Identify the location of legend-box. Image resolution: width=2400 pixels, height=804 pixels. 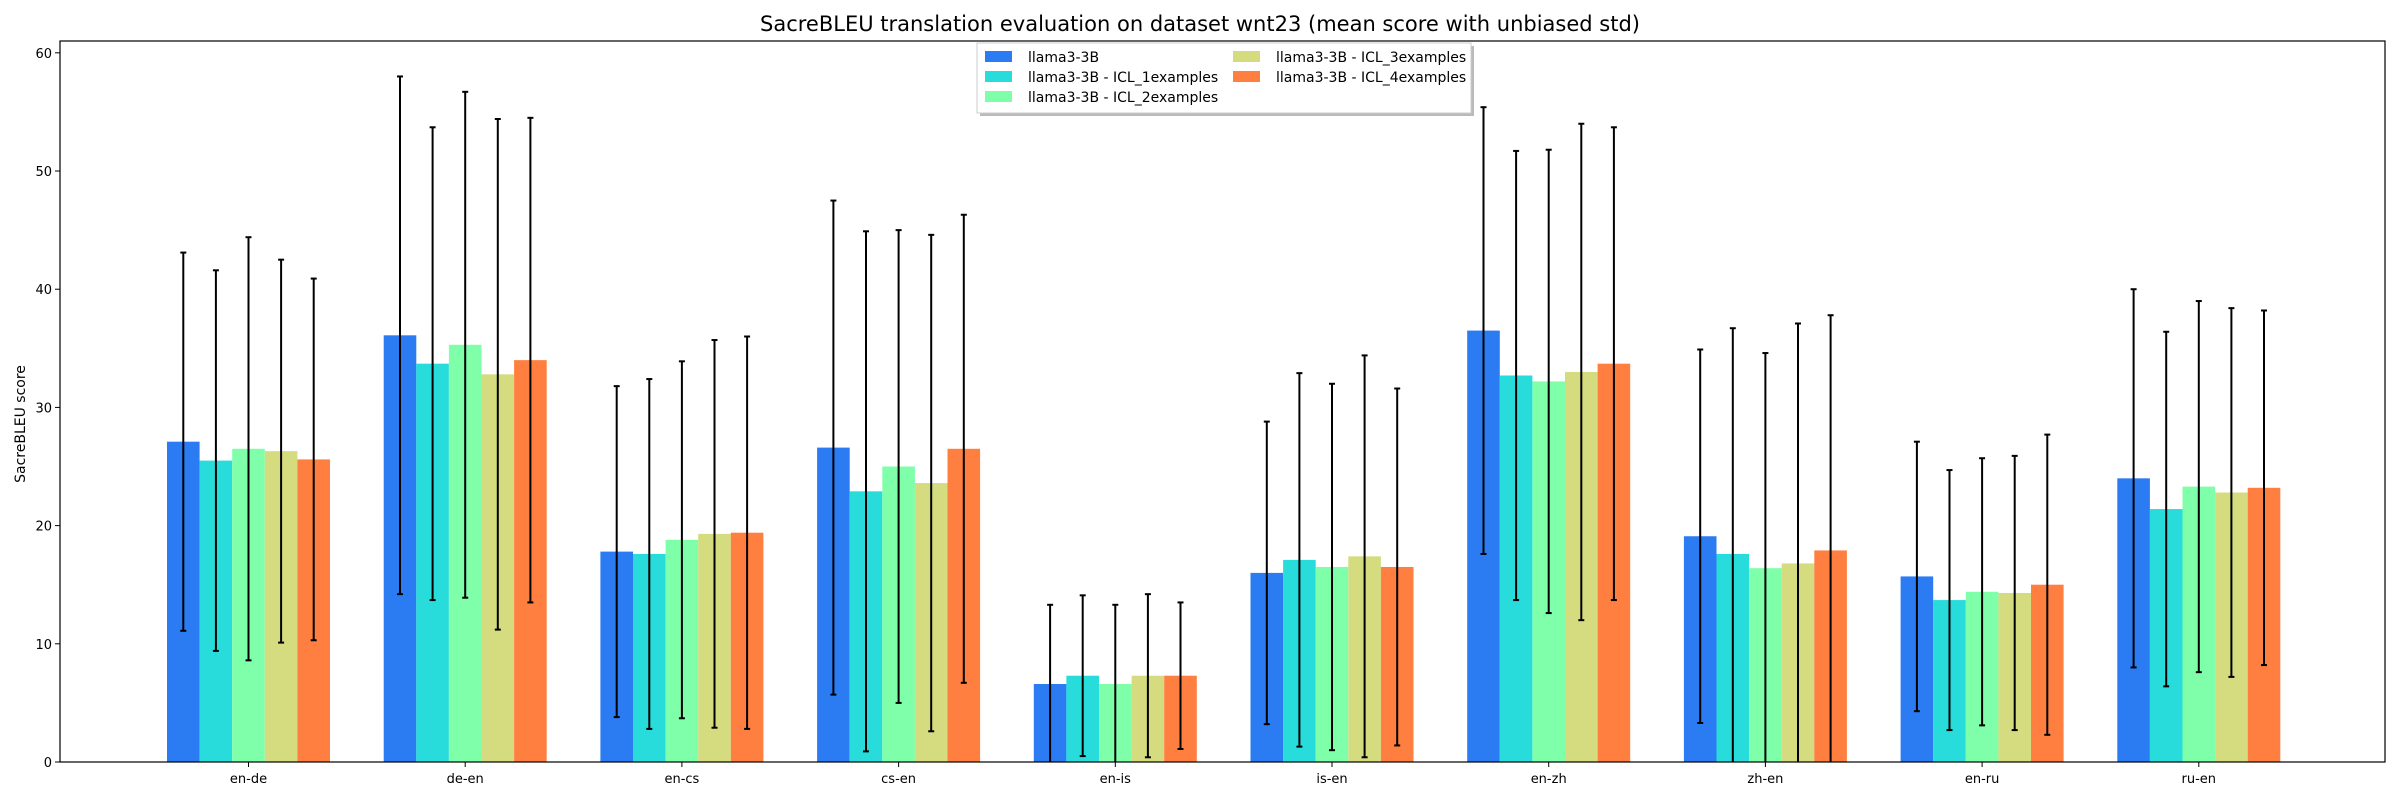
(1224, 78).